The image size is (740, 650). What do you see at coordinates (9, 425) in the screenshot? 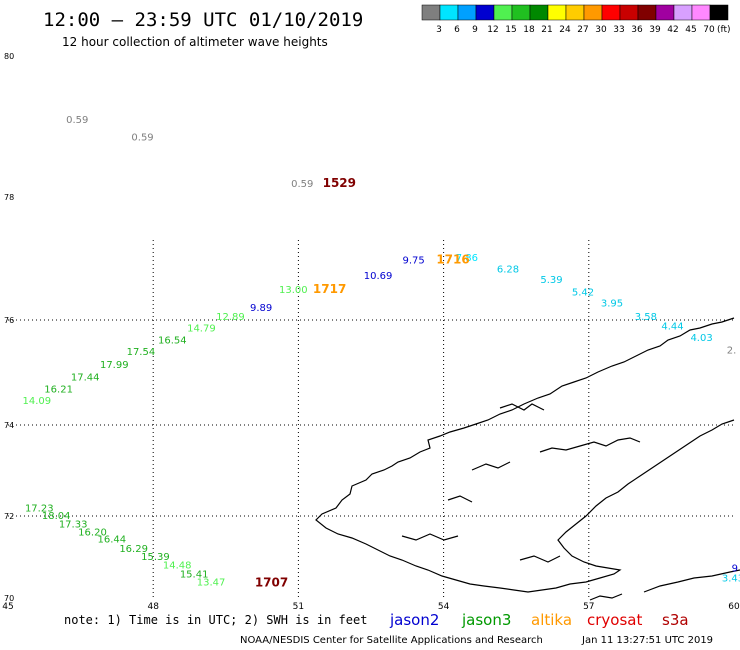
I see `lat-tick-label: 74` at bounding box center [9, 425].